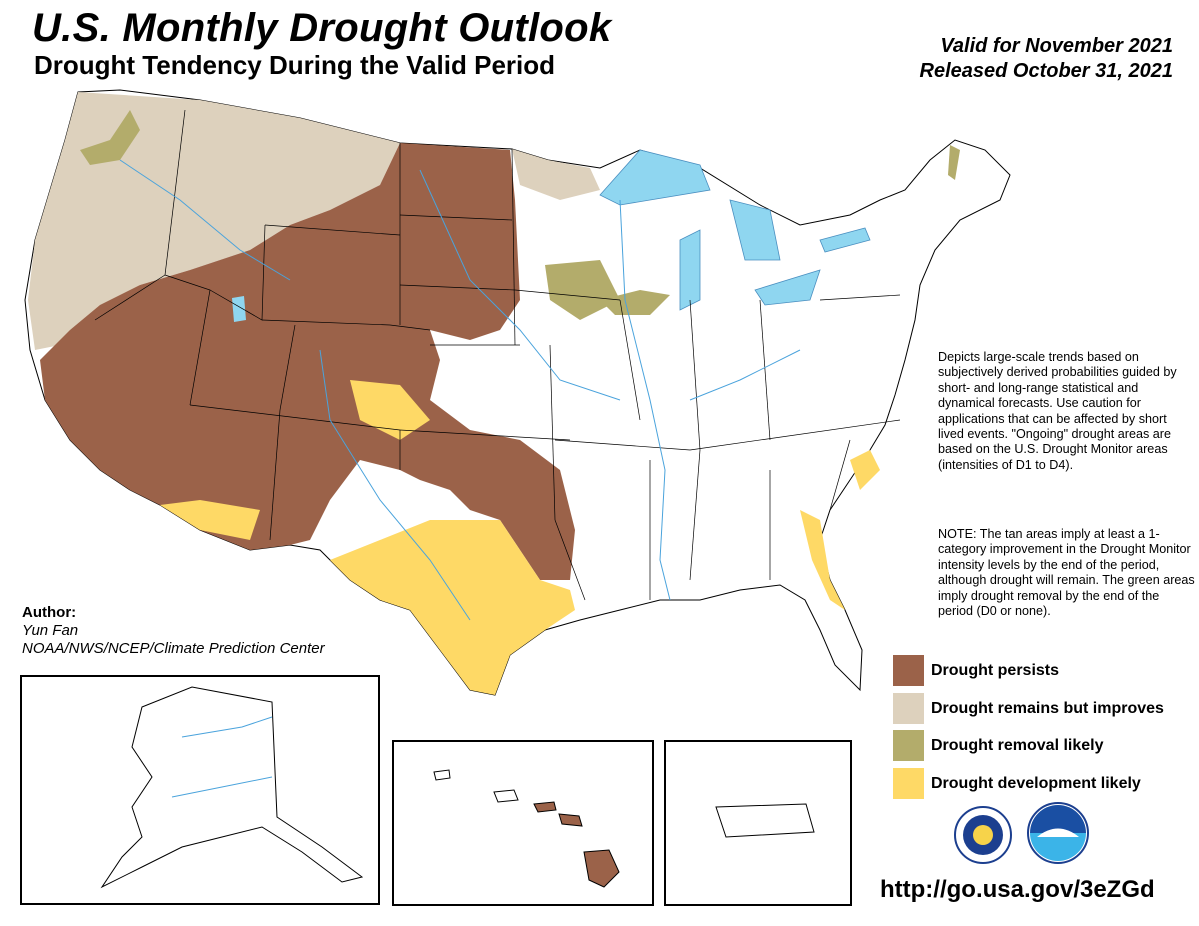  What do you see at coordinates (1017, 889) in the screenshot?
I see `source-url: http://go.usa.gov/3eZGd` at bounding box center [1017, 889].